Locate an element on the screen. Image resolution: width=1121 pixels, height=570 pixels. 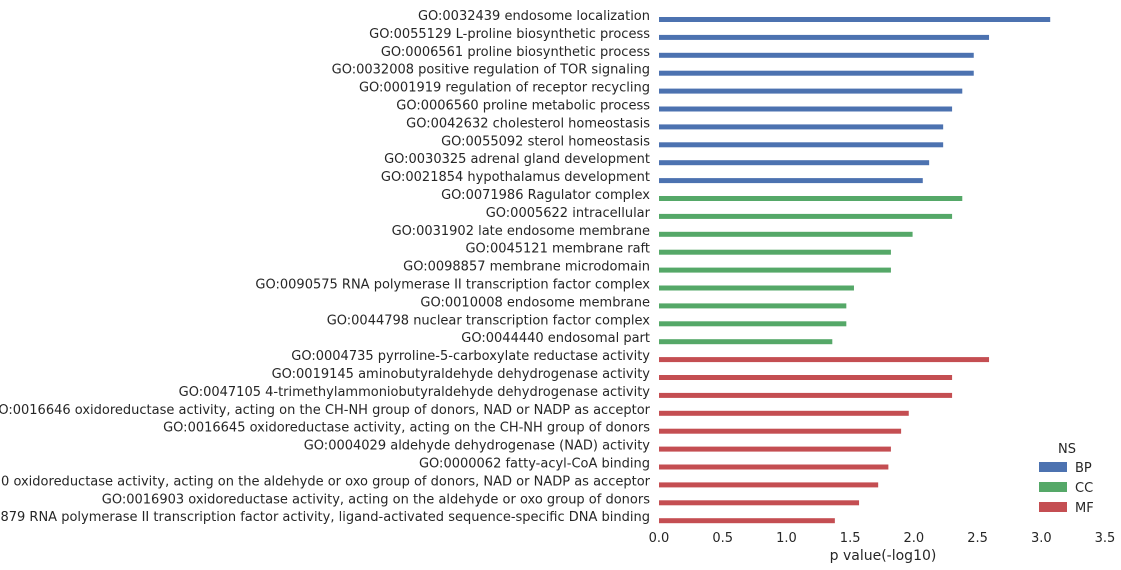
x-tick-label: 0.5 is located at coordinates (722, 538).